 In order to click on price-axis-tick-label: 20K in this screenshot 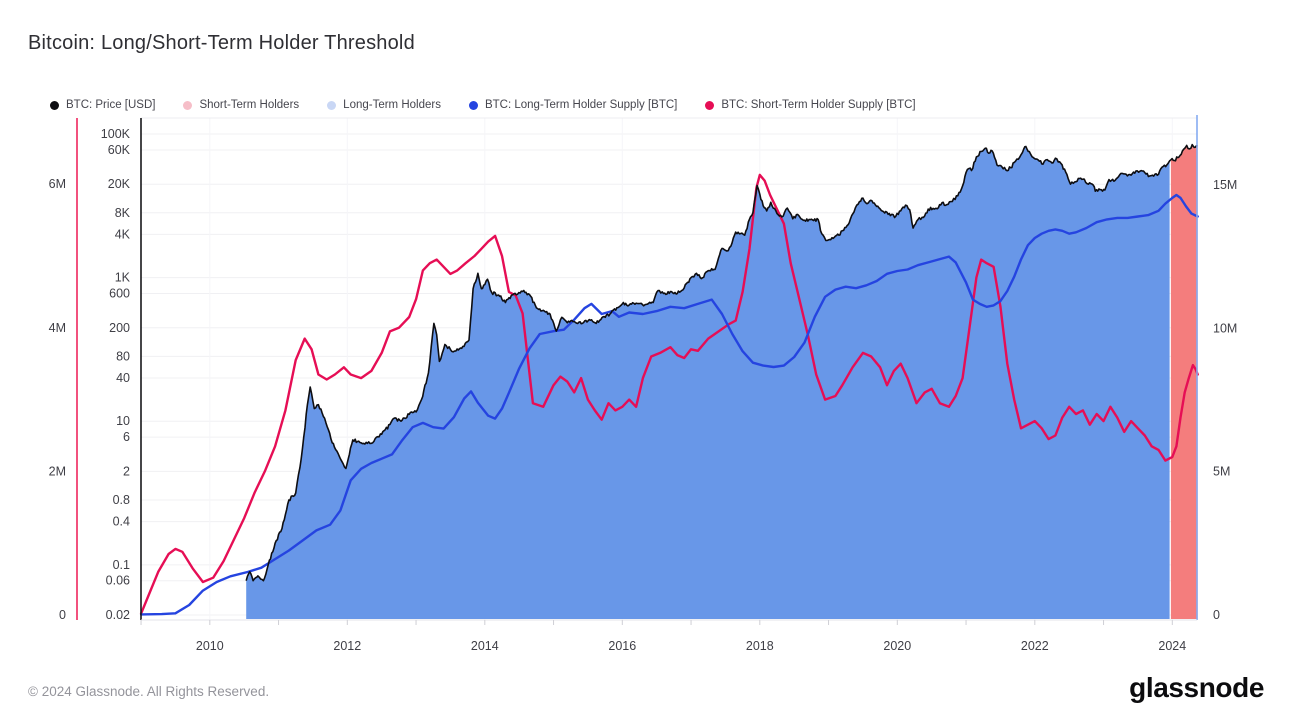, I will do `click(119, 184)`.